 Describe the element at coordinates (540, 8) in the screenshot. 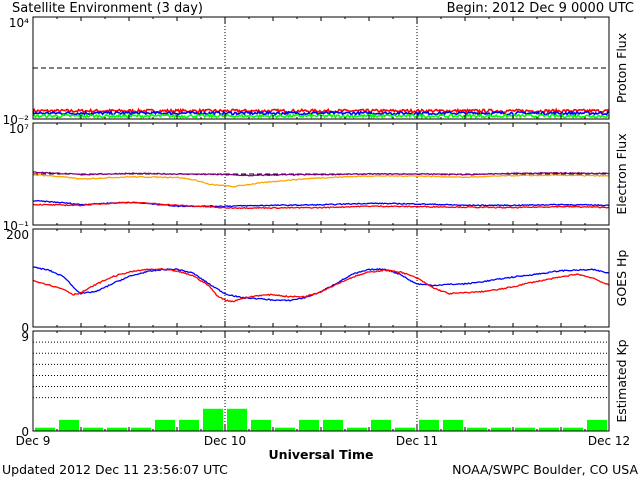

I see `begin-time: Begin: 2012 Dec 9 0000 UTC` at that location.